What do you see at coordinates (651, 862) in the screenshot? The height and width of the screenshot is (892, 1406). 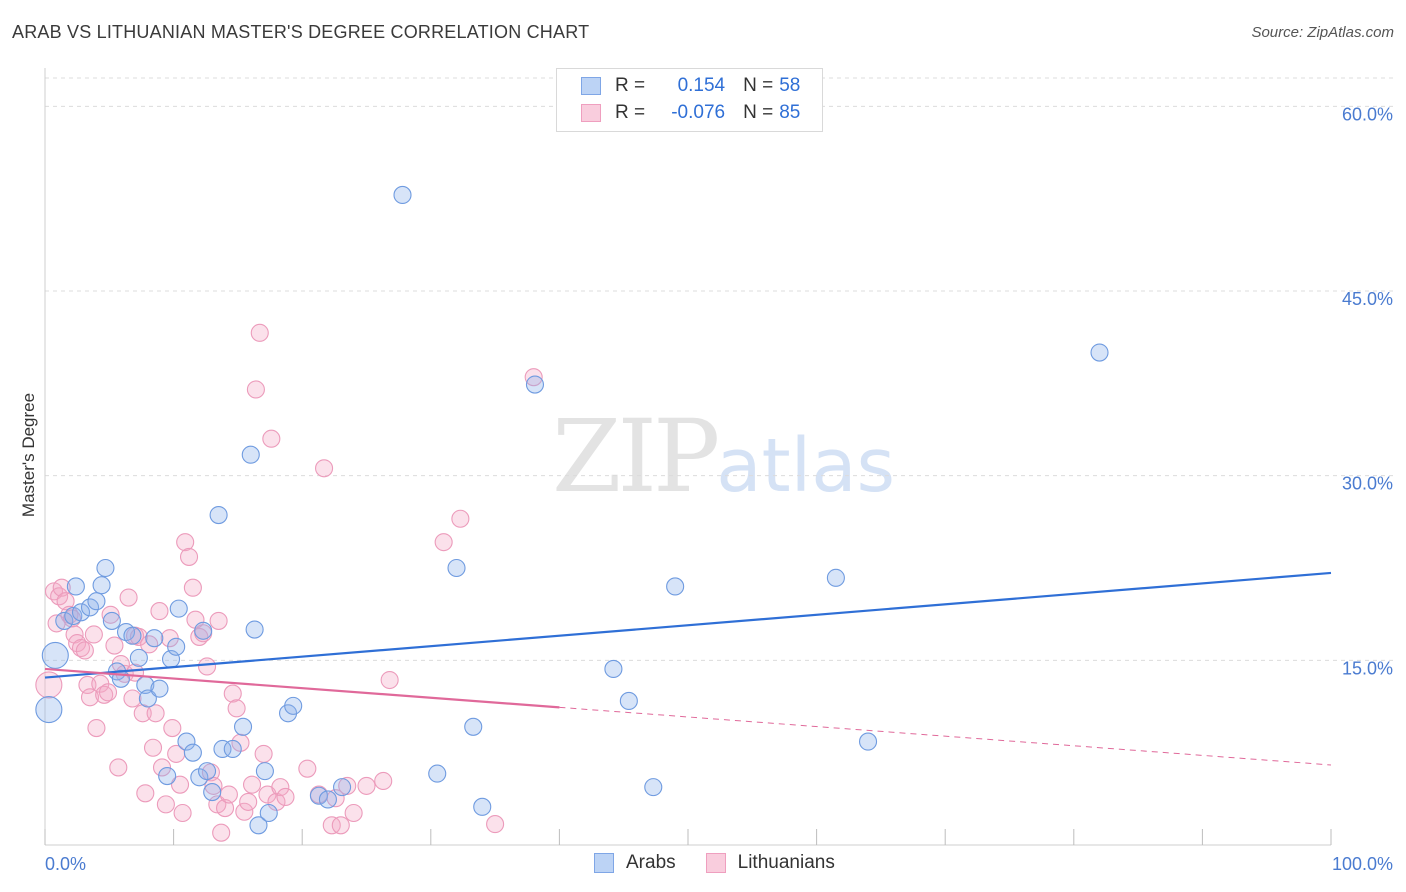 I see `legend-label-arabs: Arabs` at bounding box center [651, 862].